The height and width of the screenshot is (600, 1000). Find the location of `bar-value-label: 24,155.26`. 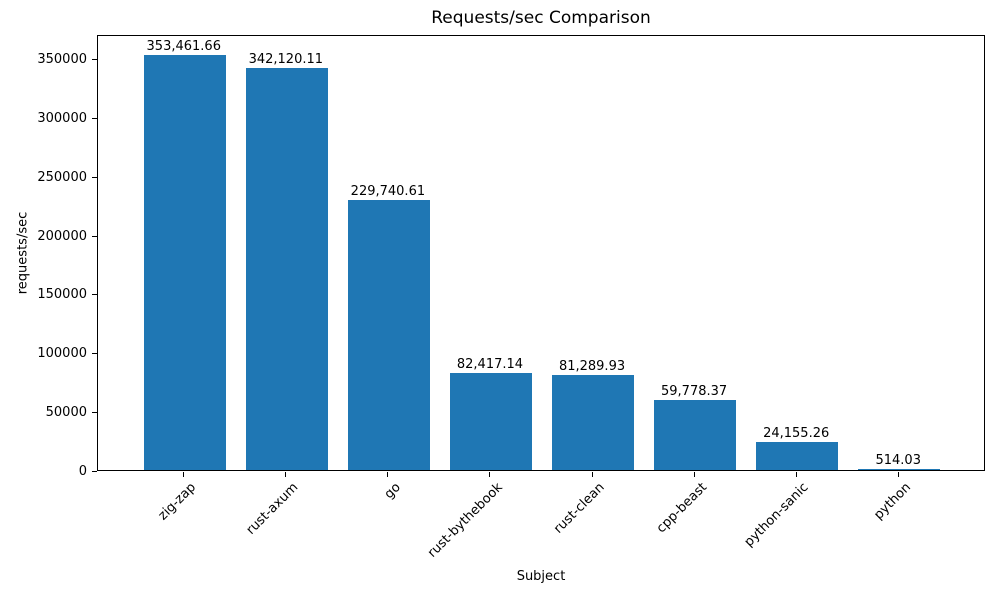

bar-value-label: 24,155.26 is located at coordinates (796, 433).